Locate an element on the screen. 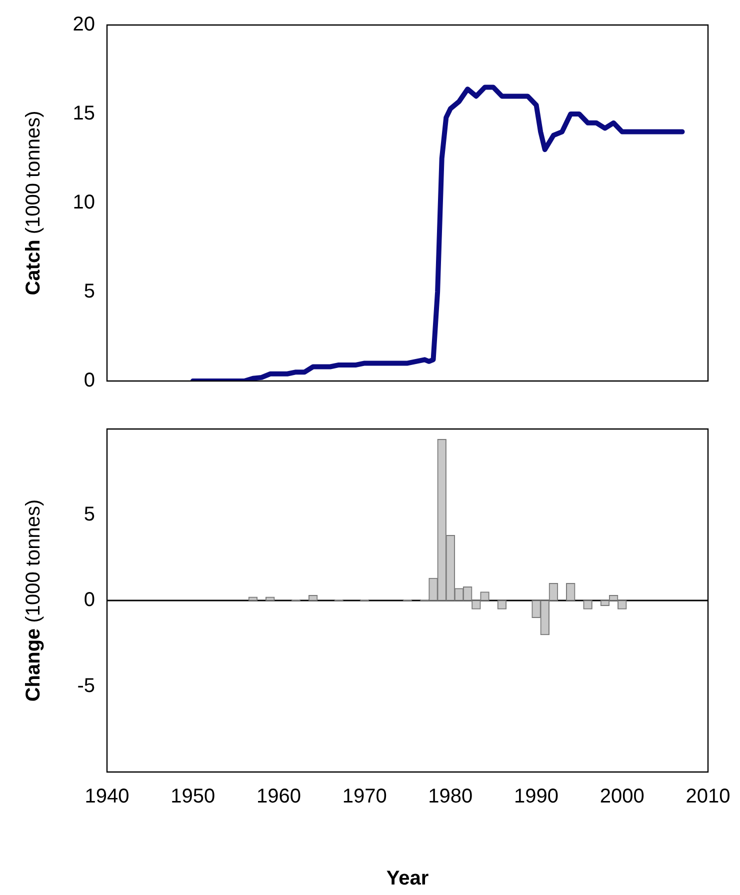 Image resolution: width=740 pixels, height=895 pixels. x-tick-label: 1960 is located at coordinates (278, 797).